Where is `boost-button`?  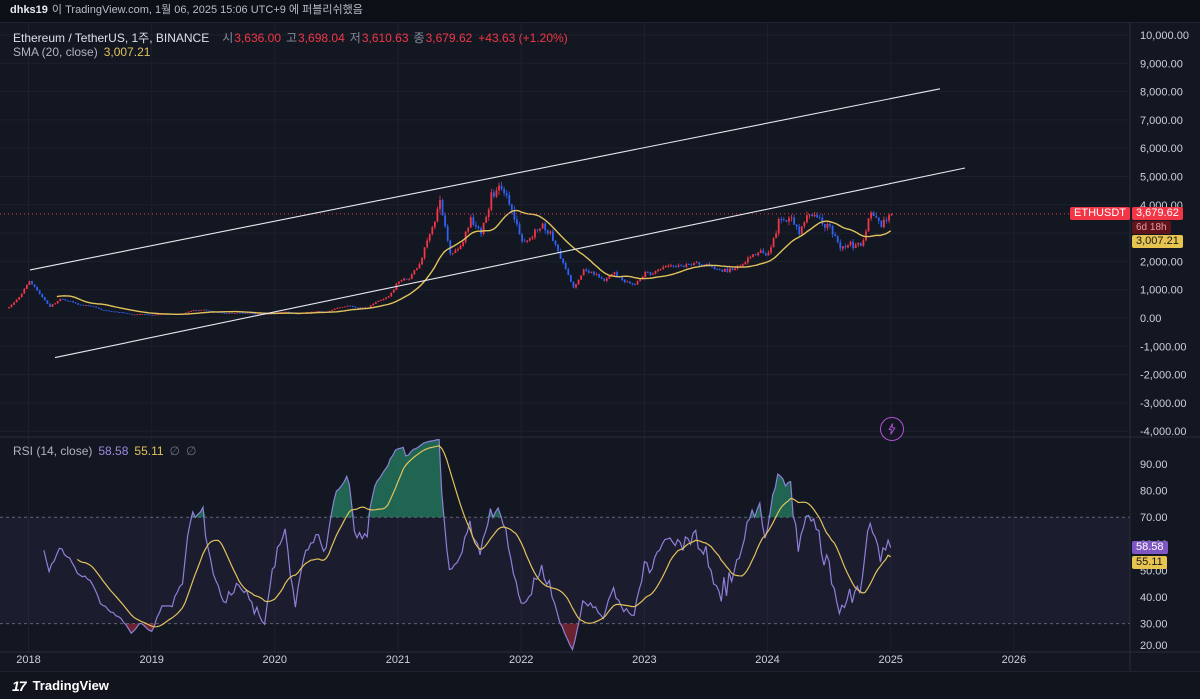 boost-button is located at coordinates (892, 429).